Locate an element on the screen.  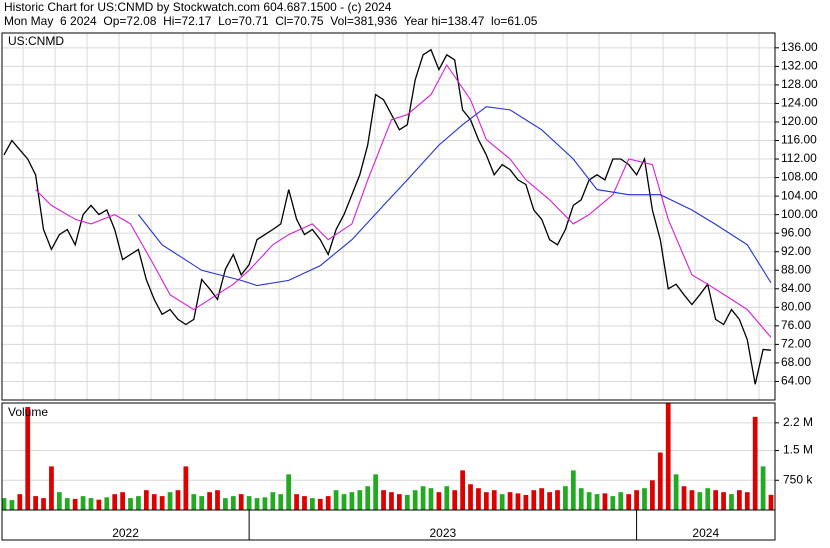
y-tick-label: 2.2 M is located at coordinates (798, 422).